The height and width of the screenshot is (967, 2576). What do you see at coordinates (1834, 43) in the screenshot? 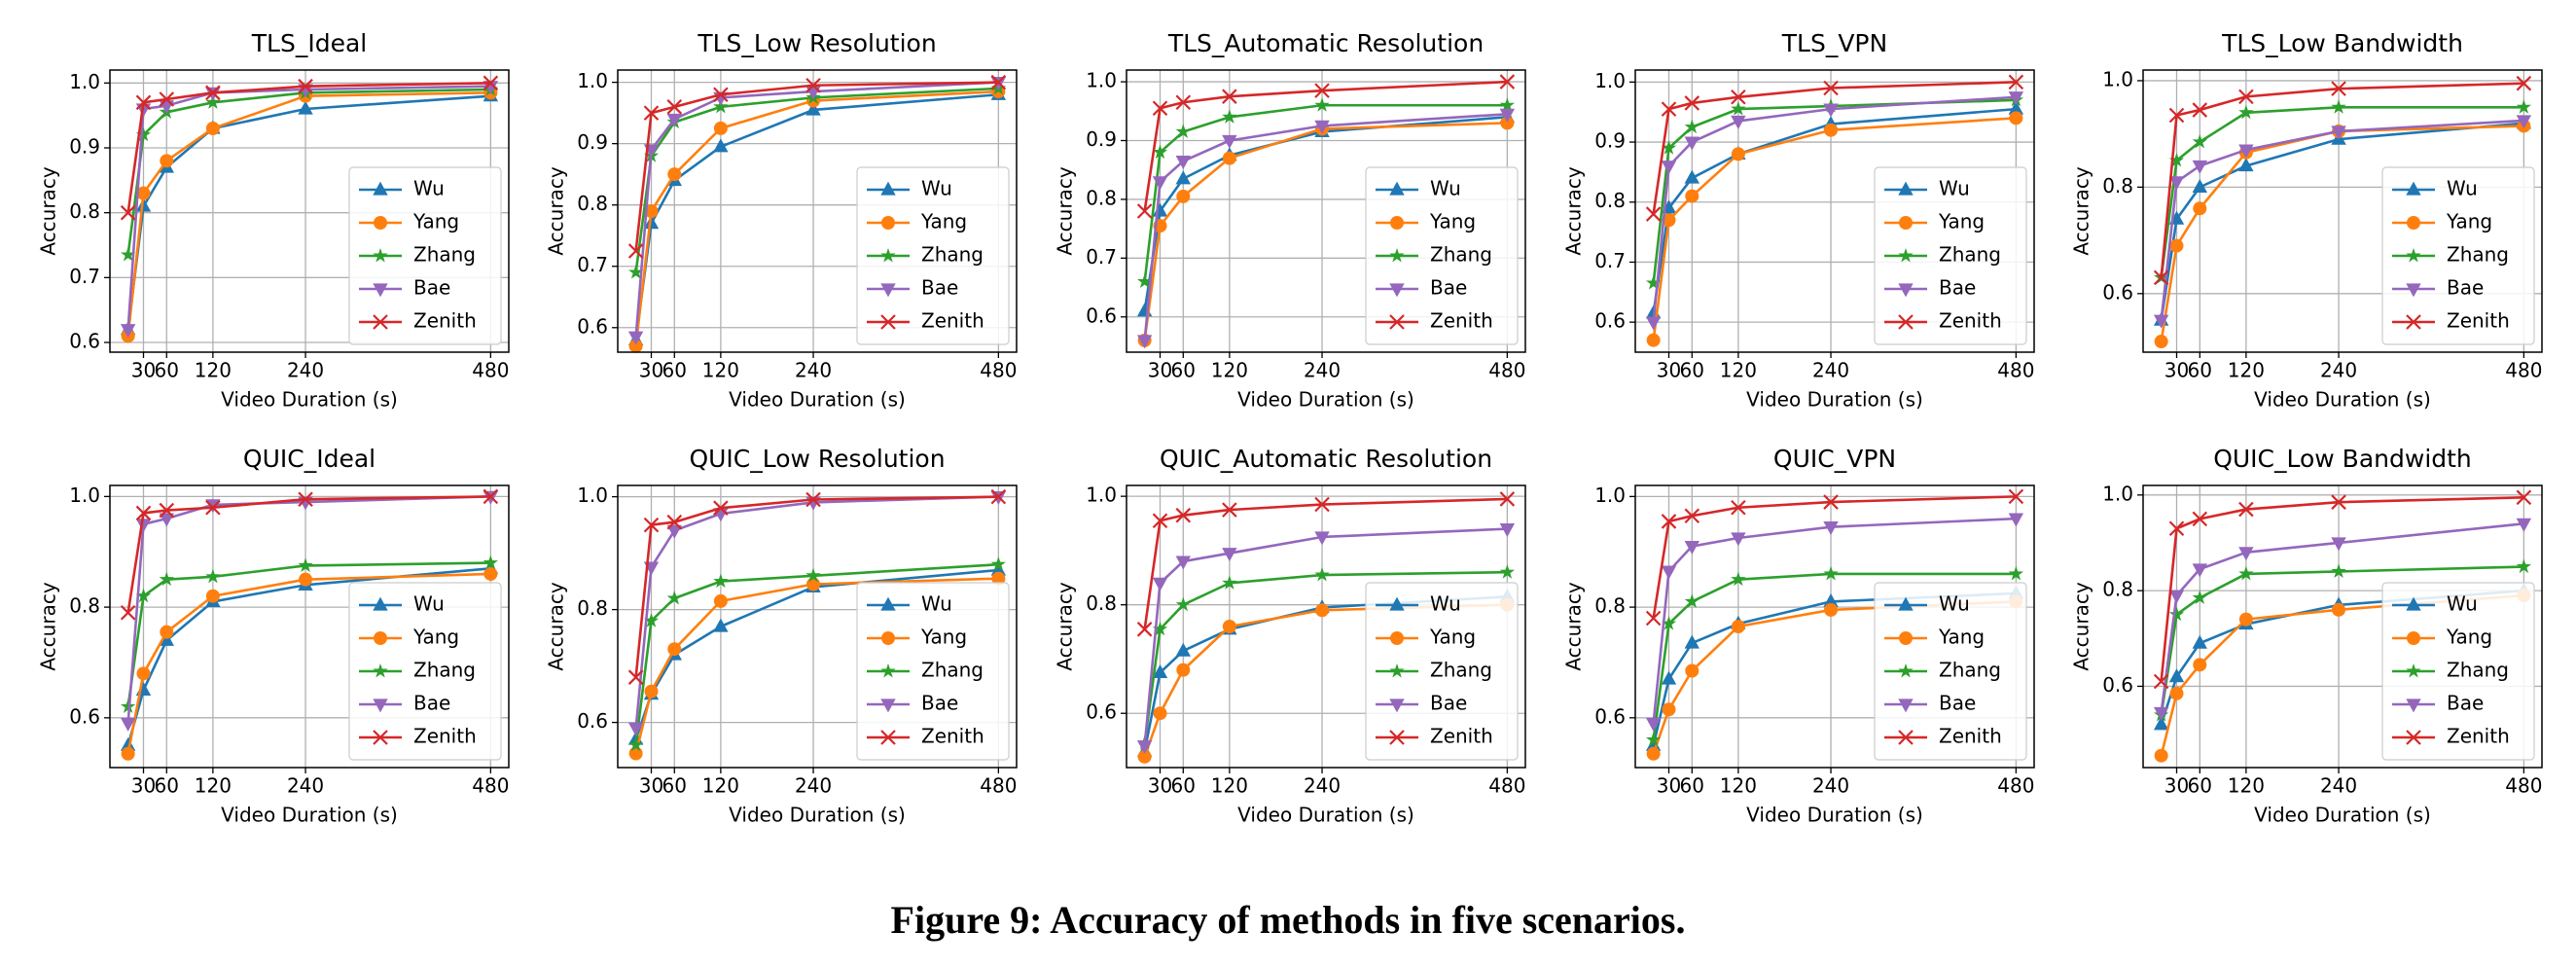
I see `chart-title: TLS_VPN` at bounding box center [1834, 43].